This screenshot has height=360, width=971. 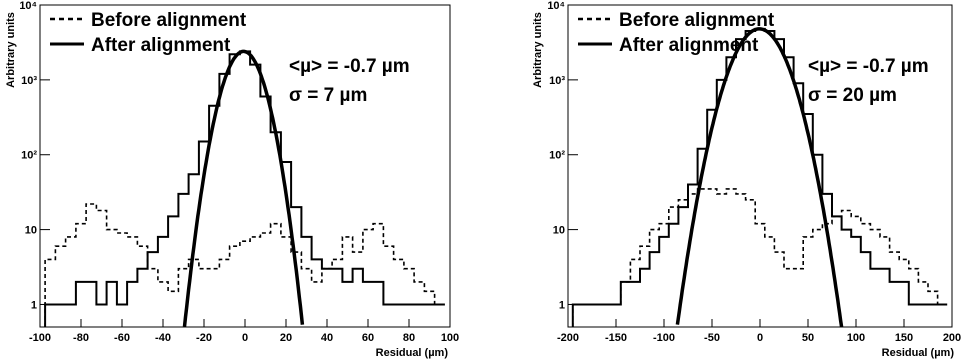 What do you see at coordinates (204, 338) in the screenshot?
I see `x-tick-label: -20` at bounding box center [204, 338].